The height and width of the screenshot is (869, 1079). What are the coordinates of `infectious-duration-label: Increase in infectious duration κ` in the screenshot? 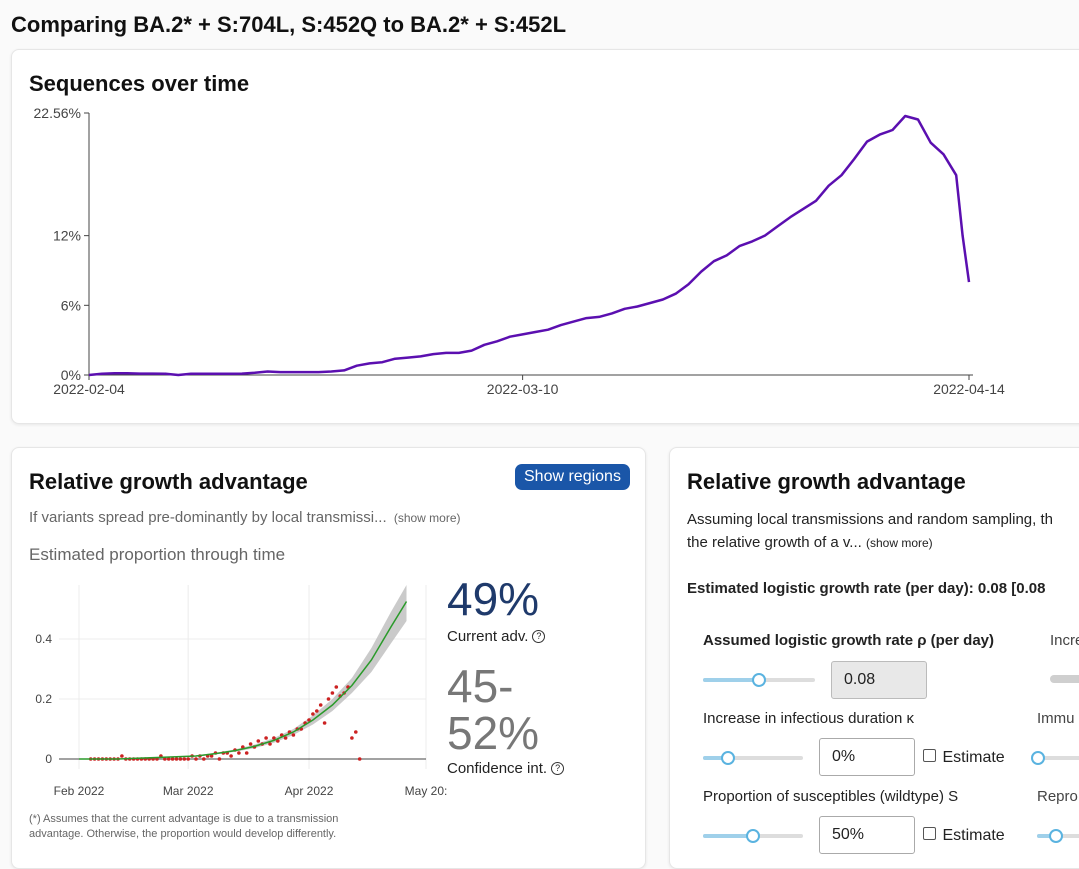 It's located at (808, 718).